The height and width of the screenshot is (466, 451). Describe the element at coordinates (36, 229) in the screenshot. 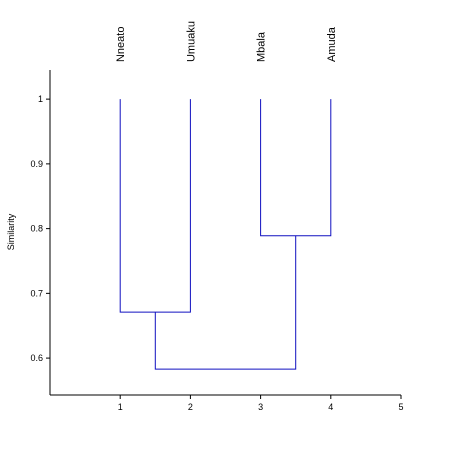

I see `y-tick-label: 0.8` at that location.